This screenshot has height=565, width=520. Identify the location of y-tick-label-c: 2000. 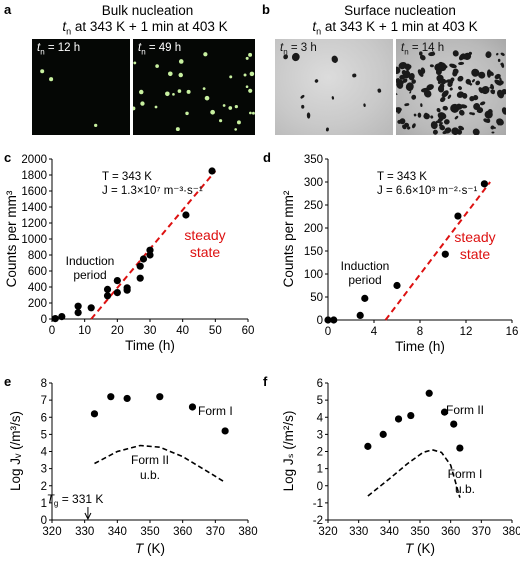
(34, 160).